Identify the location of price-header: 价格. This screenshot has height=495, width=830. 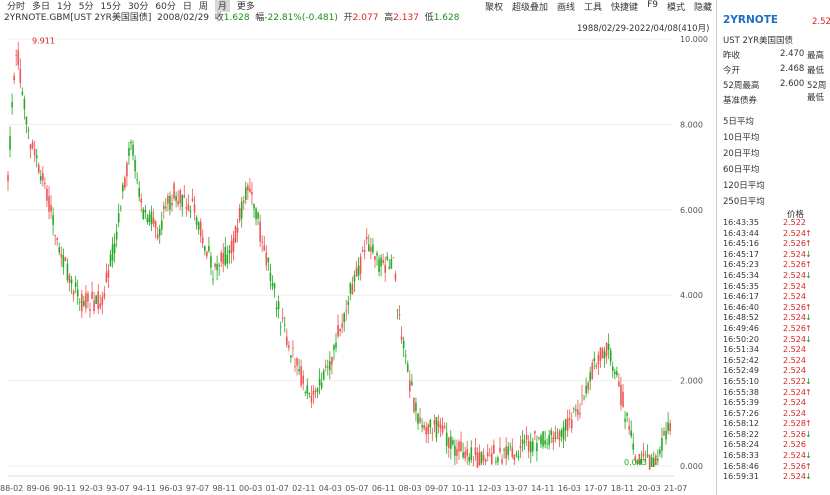
(796, 215).